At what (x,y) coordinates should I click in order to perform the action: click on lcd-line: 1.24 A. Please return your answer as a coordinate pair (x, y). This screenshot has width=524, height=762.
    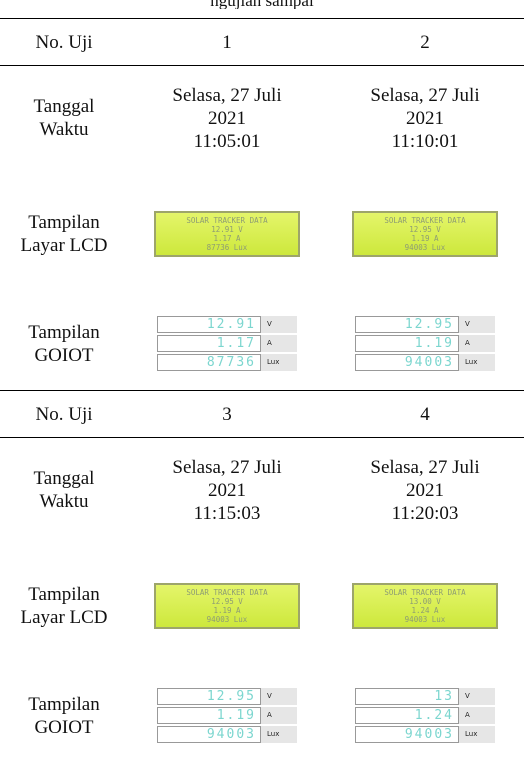
    Looking at the image, I should click on (425, 610).